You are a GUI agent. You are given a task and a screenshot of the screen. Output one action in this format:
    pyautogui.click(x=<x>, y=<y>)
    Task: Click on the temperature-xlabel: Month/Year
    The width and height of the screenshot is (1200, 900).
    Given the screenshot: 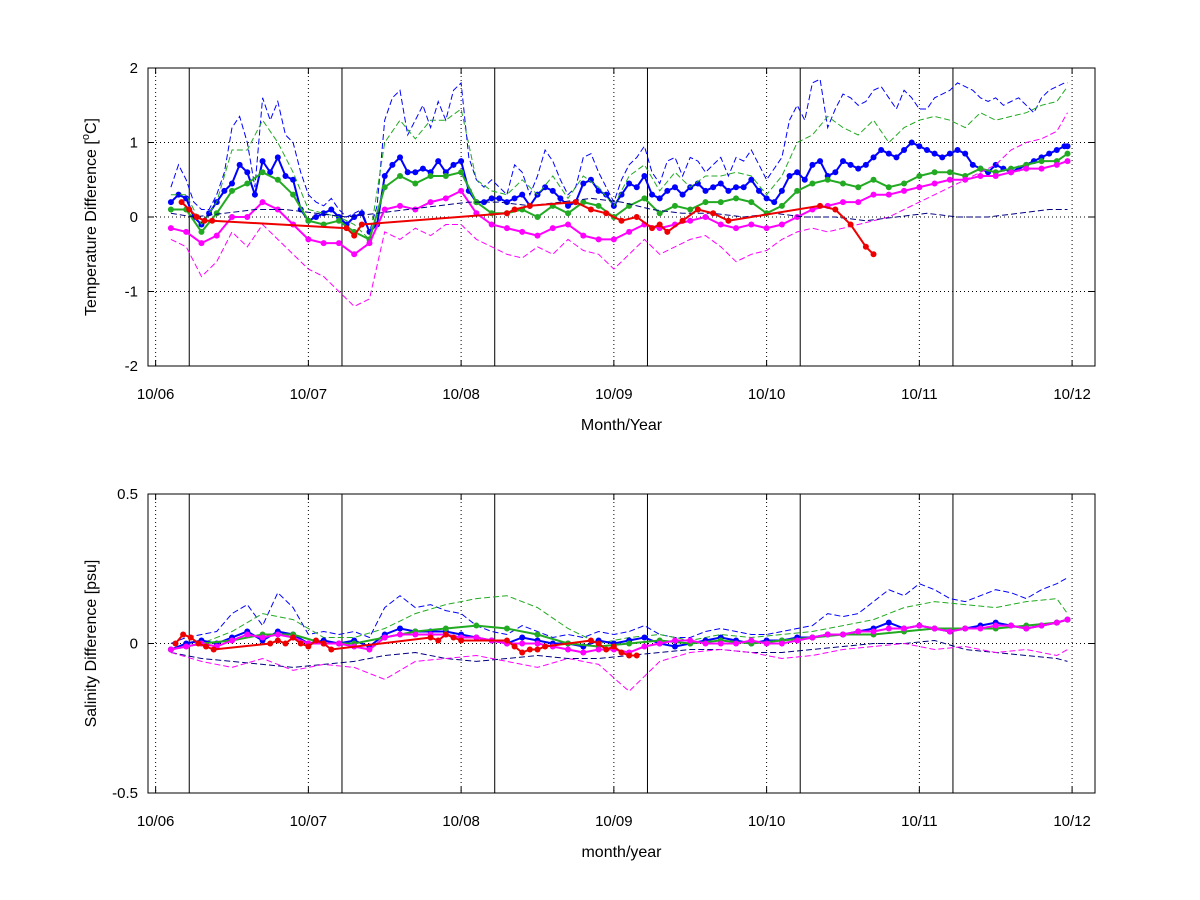 What is the action you would take?
    pyautogui.click(x=622, y=425)
    